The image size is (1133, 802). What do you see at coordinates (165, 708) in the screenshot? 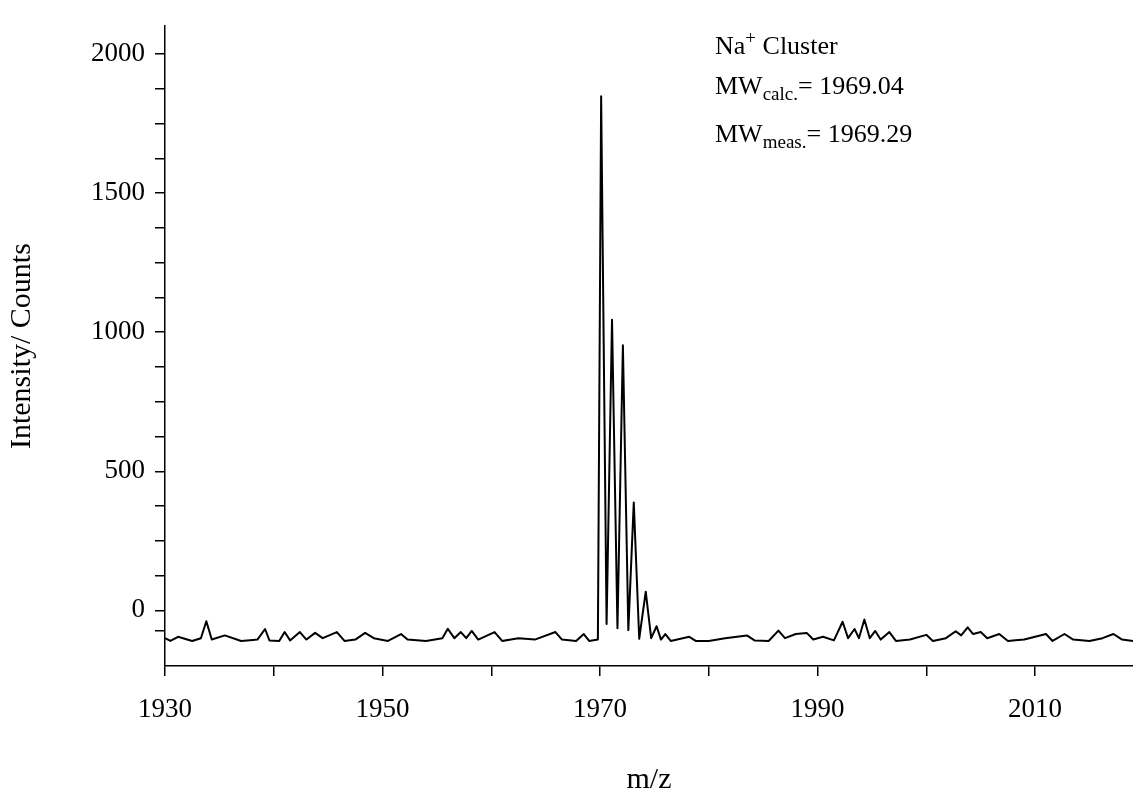
I see `x-tick-label: 1930` at bounding box center [165, 708].